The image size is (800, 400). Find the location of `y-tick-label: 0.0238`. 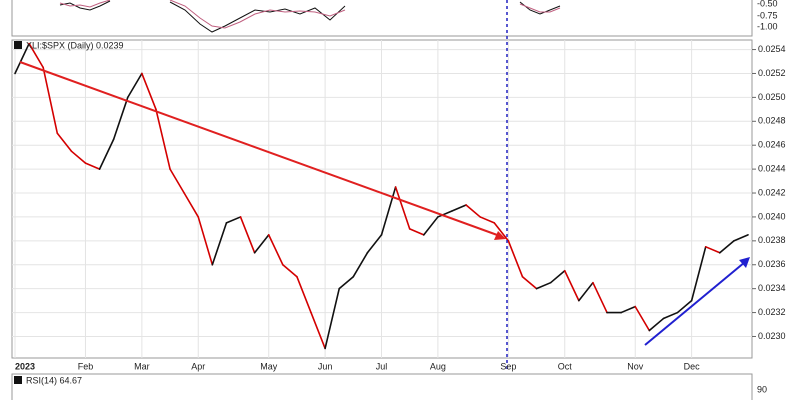

y-tick-label: 0.0238 is located at coordinates (772, 240).